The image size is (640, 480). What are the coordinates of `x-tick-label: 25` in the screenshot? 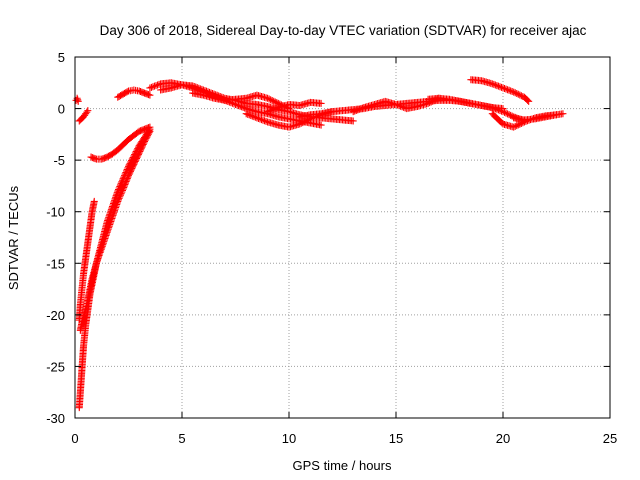 It's located at (610, 438).